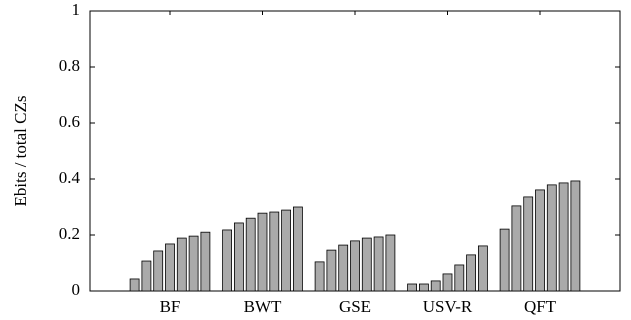  What do you see at coordinates (69, 121) in the screenshot?
I see `y-tick-label: 0.6` at bounding box center [69, 121].